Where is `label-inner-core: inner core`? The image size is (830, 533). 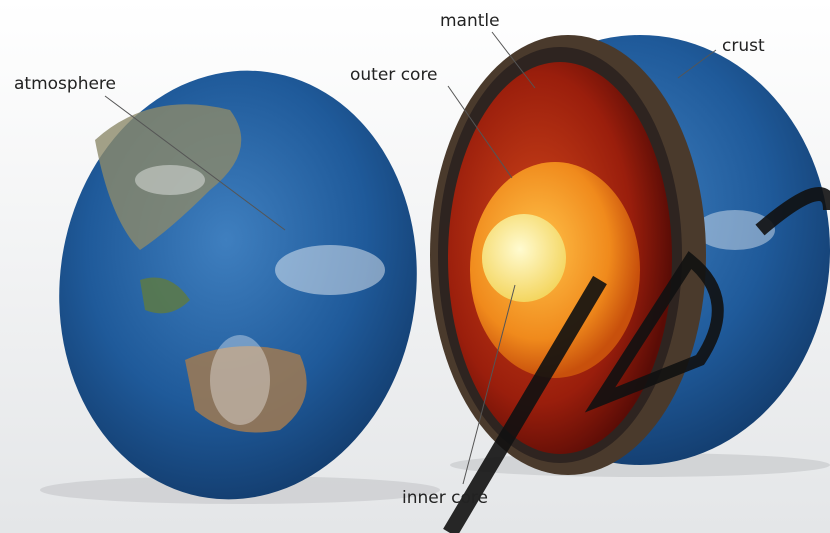 label-inner-core: inner core is located at coordinates (445, 498).